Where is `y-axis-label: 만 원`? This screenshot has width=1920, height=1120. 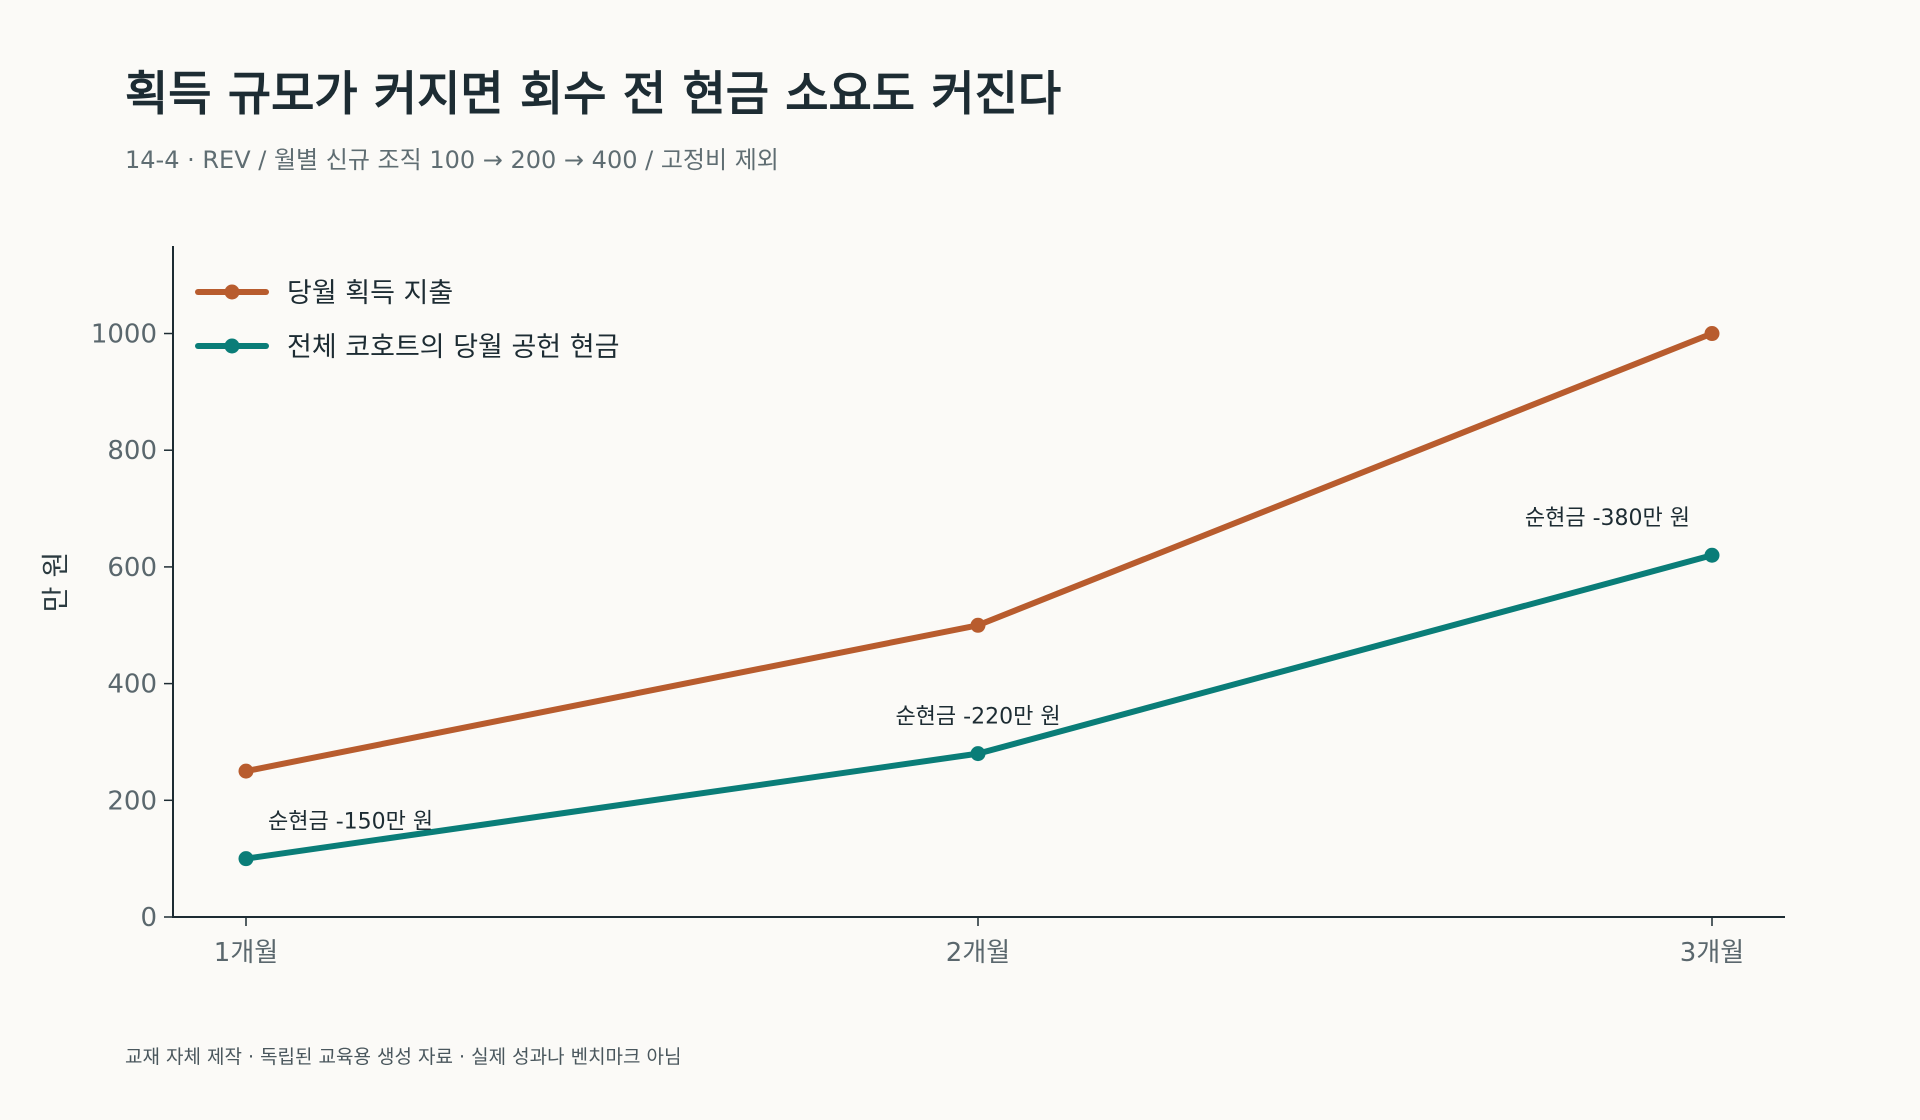 y-axis-label: 만 원 is located at coordinates (55, 582).